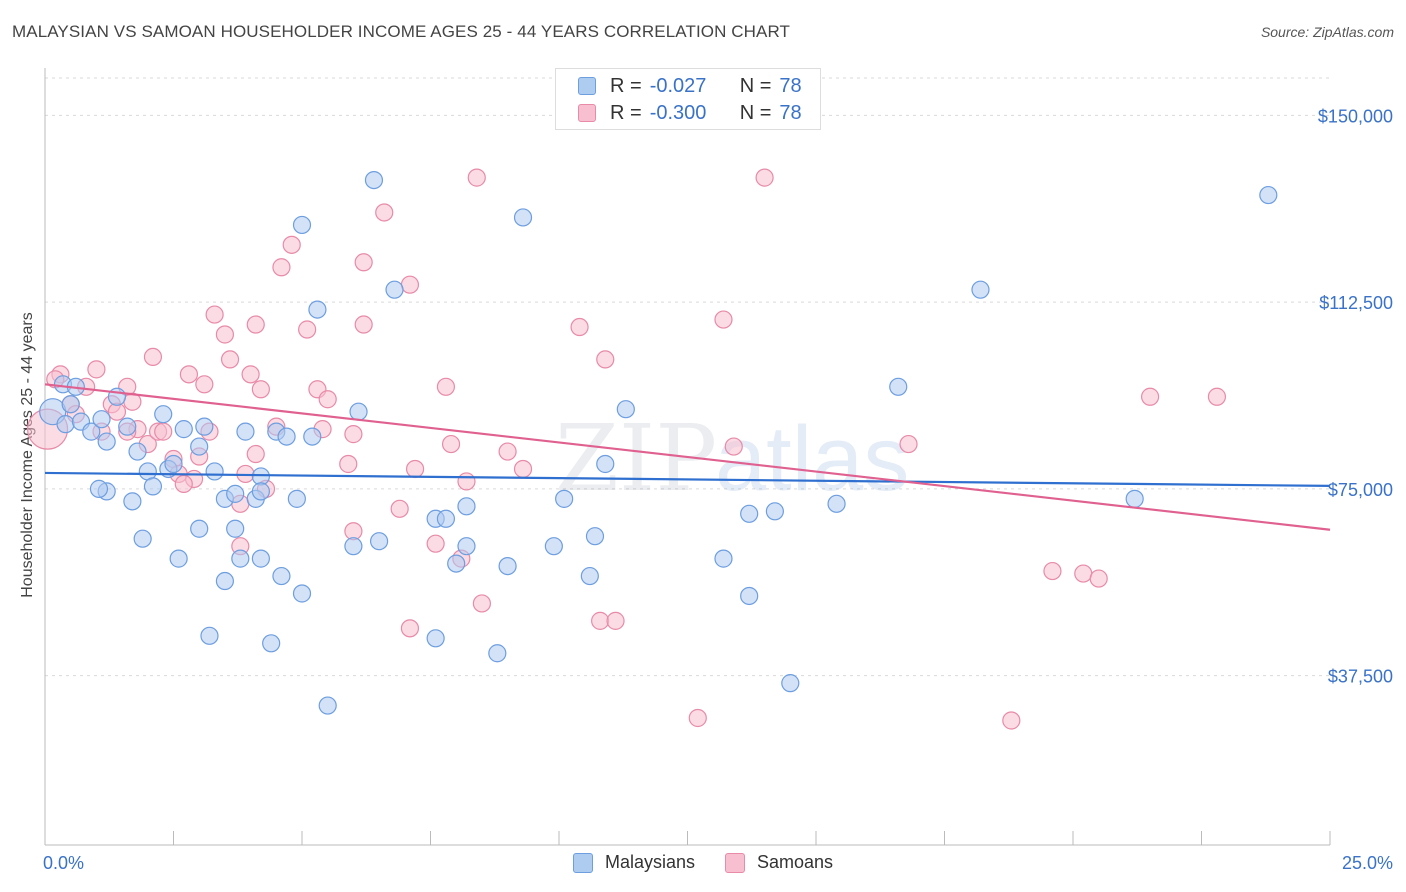  I want to click on zipatlas-watermark: ZIP atlas, so click(732, 458).